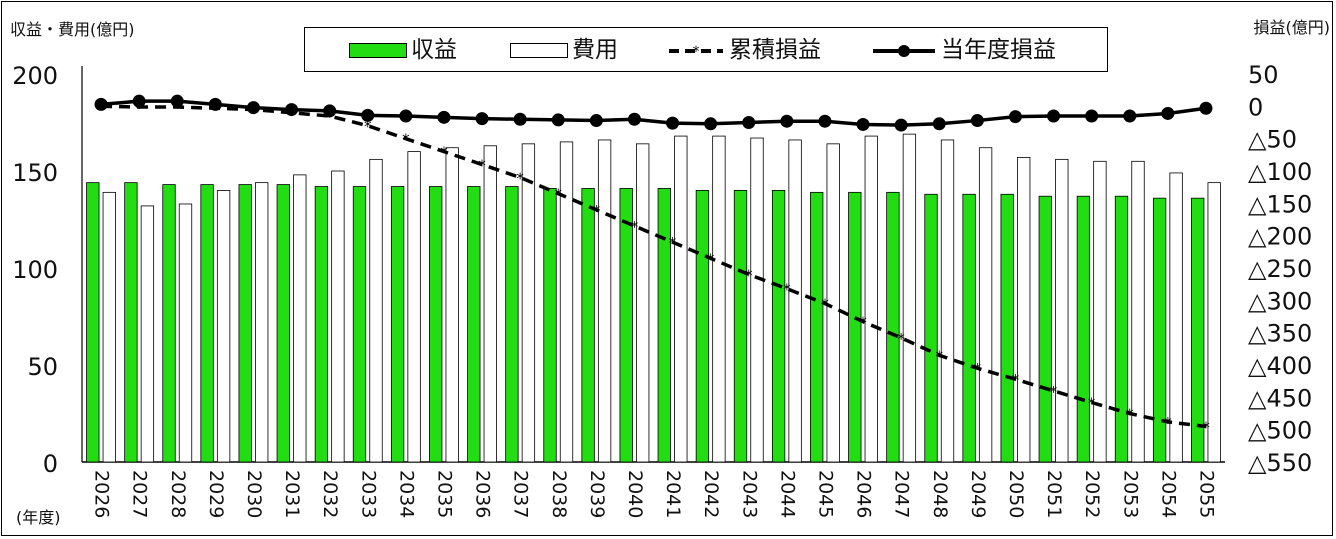 Image resolution: width=1336 pixels, height=539 pixels. What do you see at coordinates (102, 494) in the screenshot?
I see `x-tick-label: 2026` at bounding box center [102, 494].